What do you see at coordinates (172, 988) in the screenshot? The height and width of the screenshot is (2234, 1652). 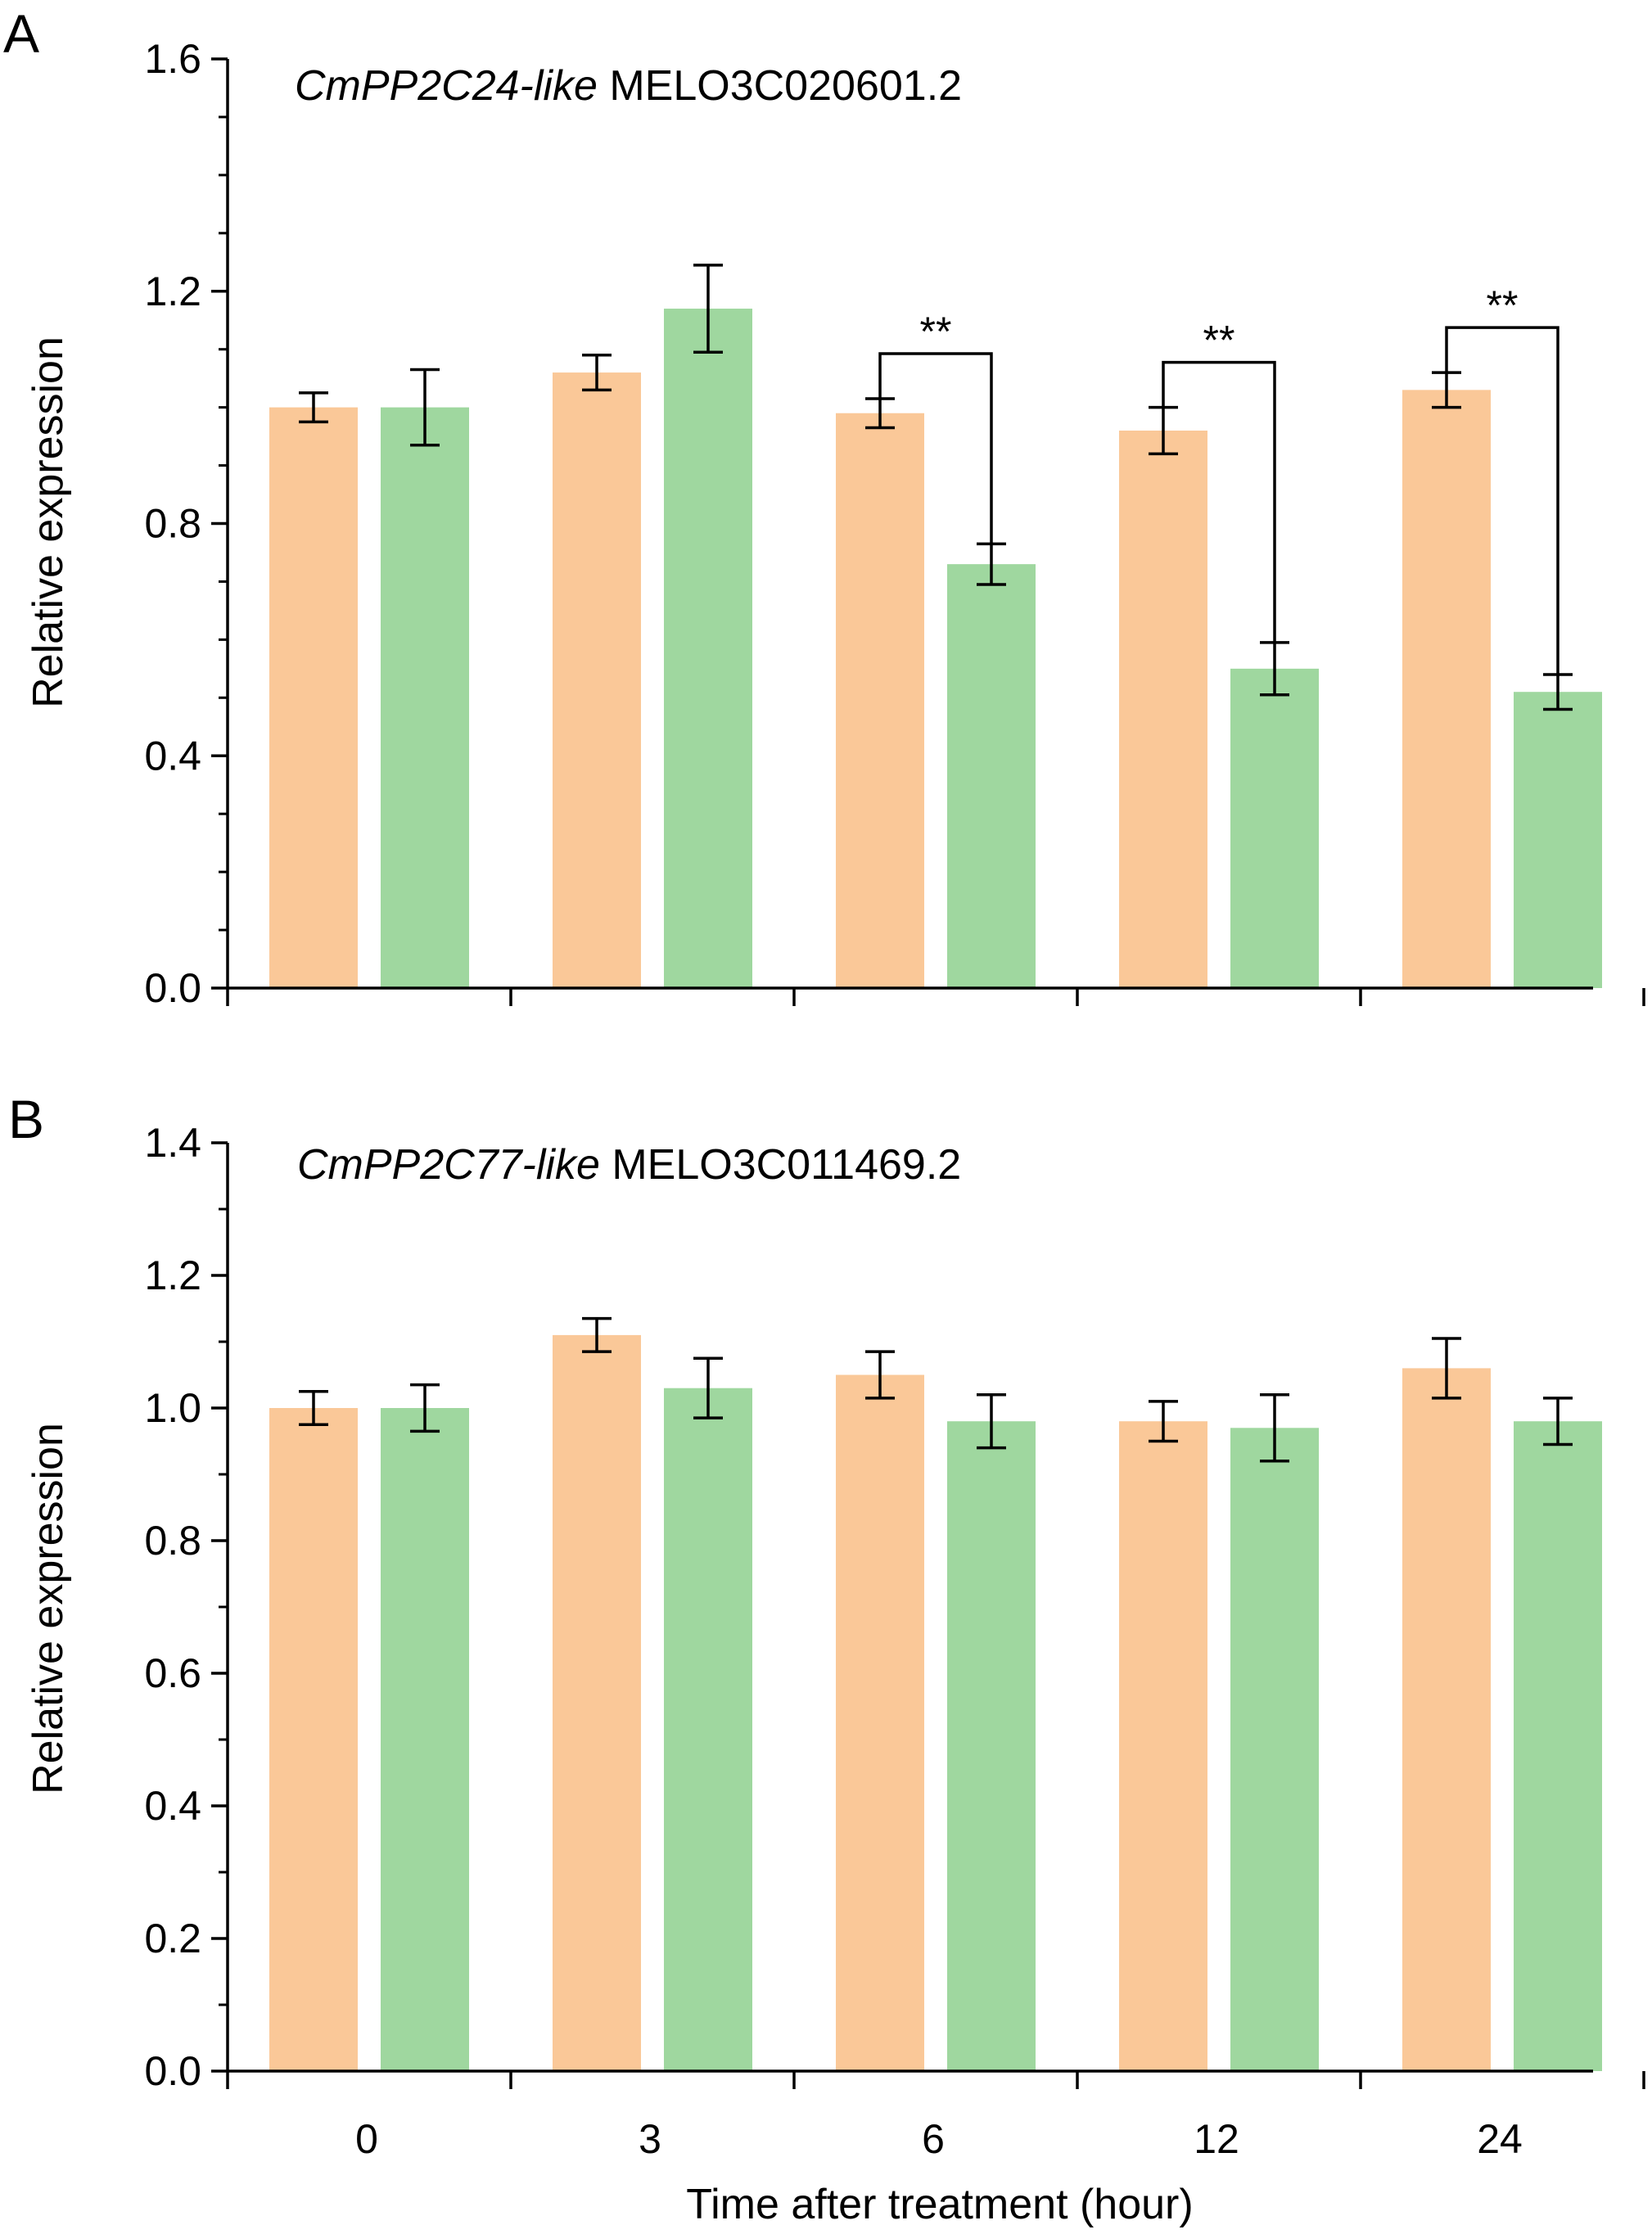 I see `panel-a-y-tick-label: 0.0` at bounding box center [172, 988].